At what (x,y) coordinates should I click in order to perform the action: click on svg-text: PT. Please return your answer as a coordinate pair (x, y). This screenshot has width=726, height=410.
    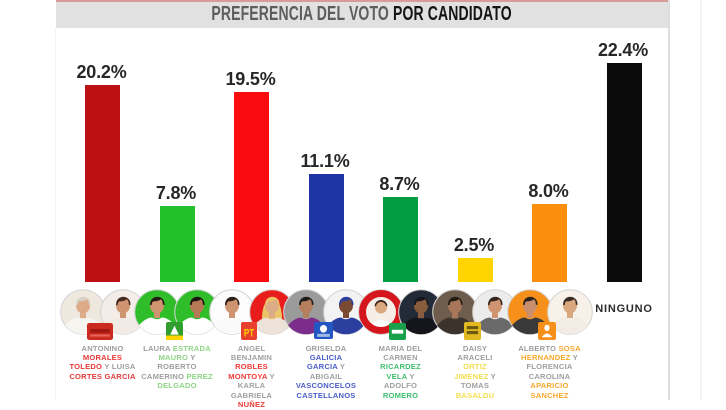
    Looking at the image, I should click on (248, 333).